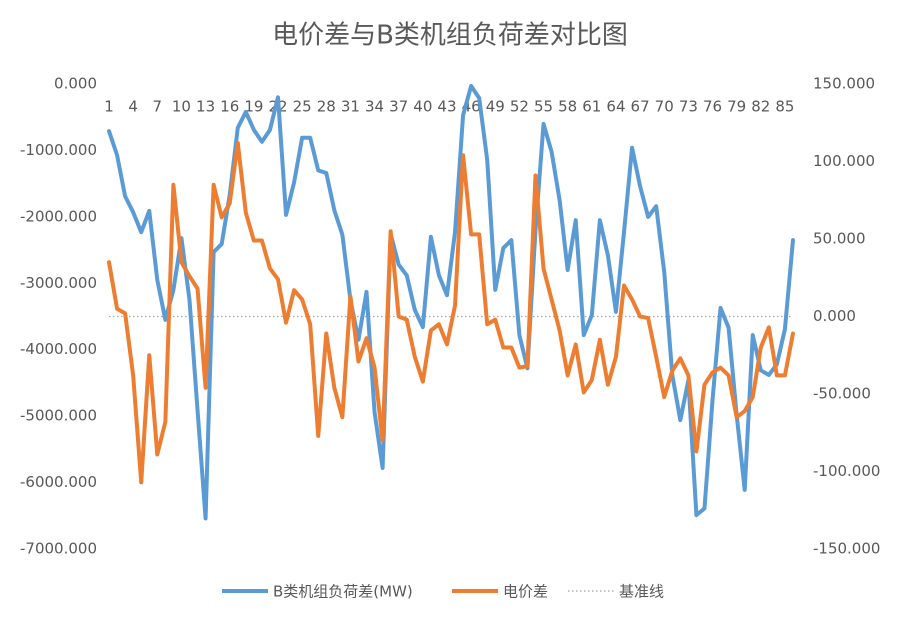 This screenshot has height=623, width=900. What do you see at coordinates (374, 107) in the screenshot?
I see `x-tick-label: 34` at bounding box center [374, 107].